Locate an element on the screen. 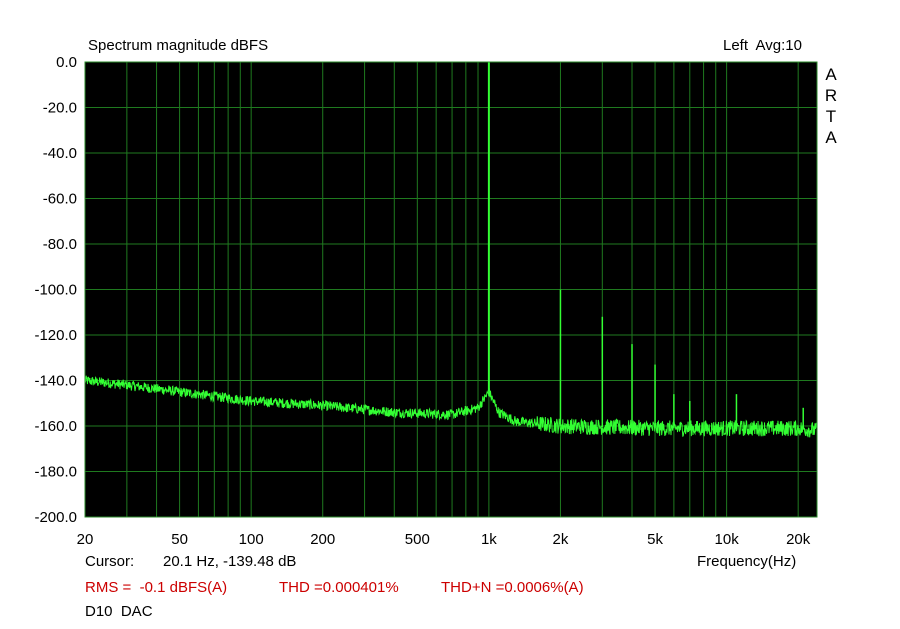 Image resolution: width=900 pixels, height=629 pixels. x-tick-label: 20 is located at coordinates (85, 539).